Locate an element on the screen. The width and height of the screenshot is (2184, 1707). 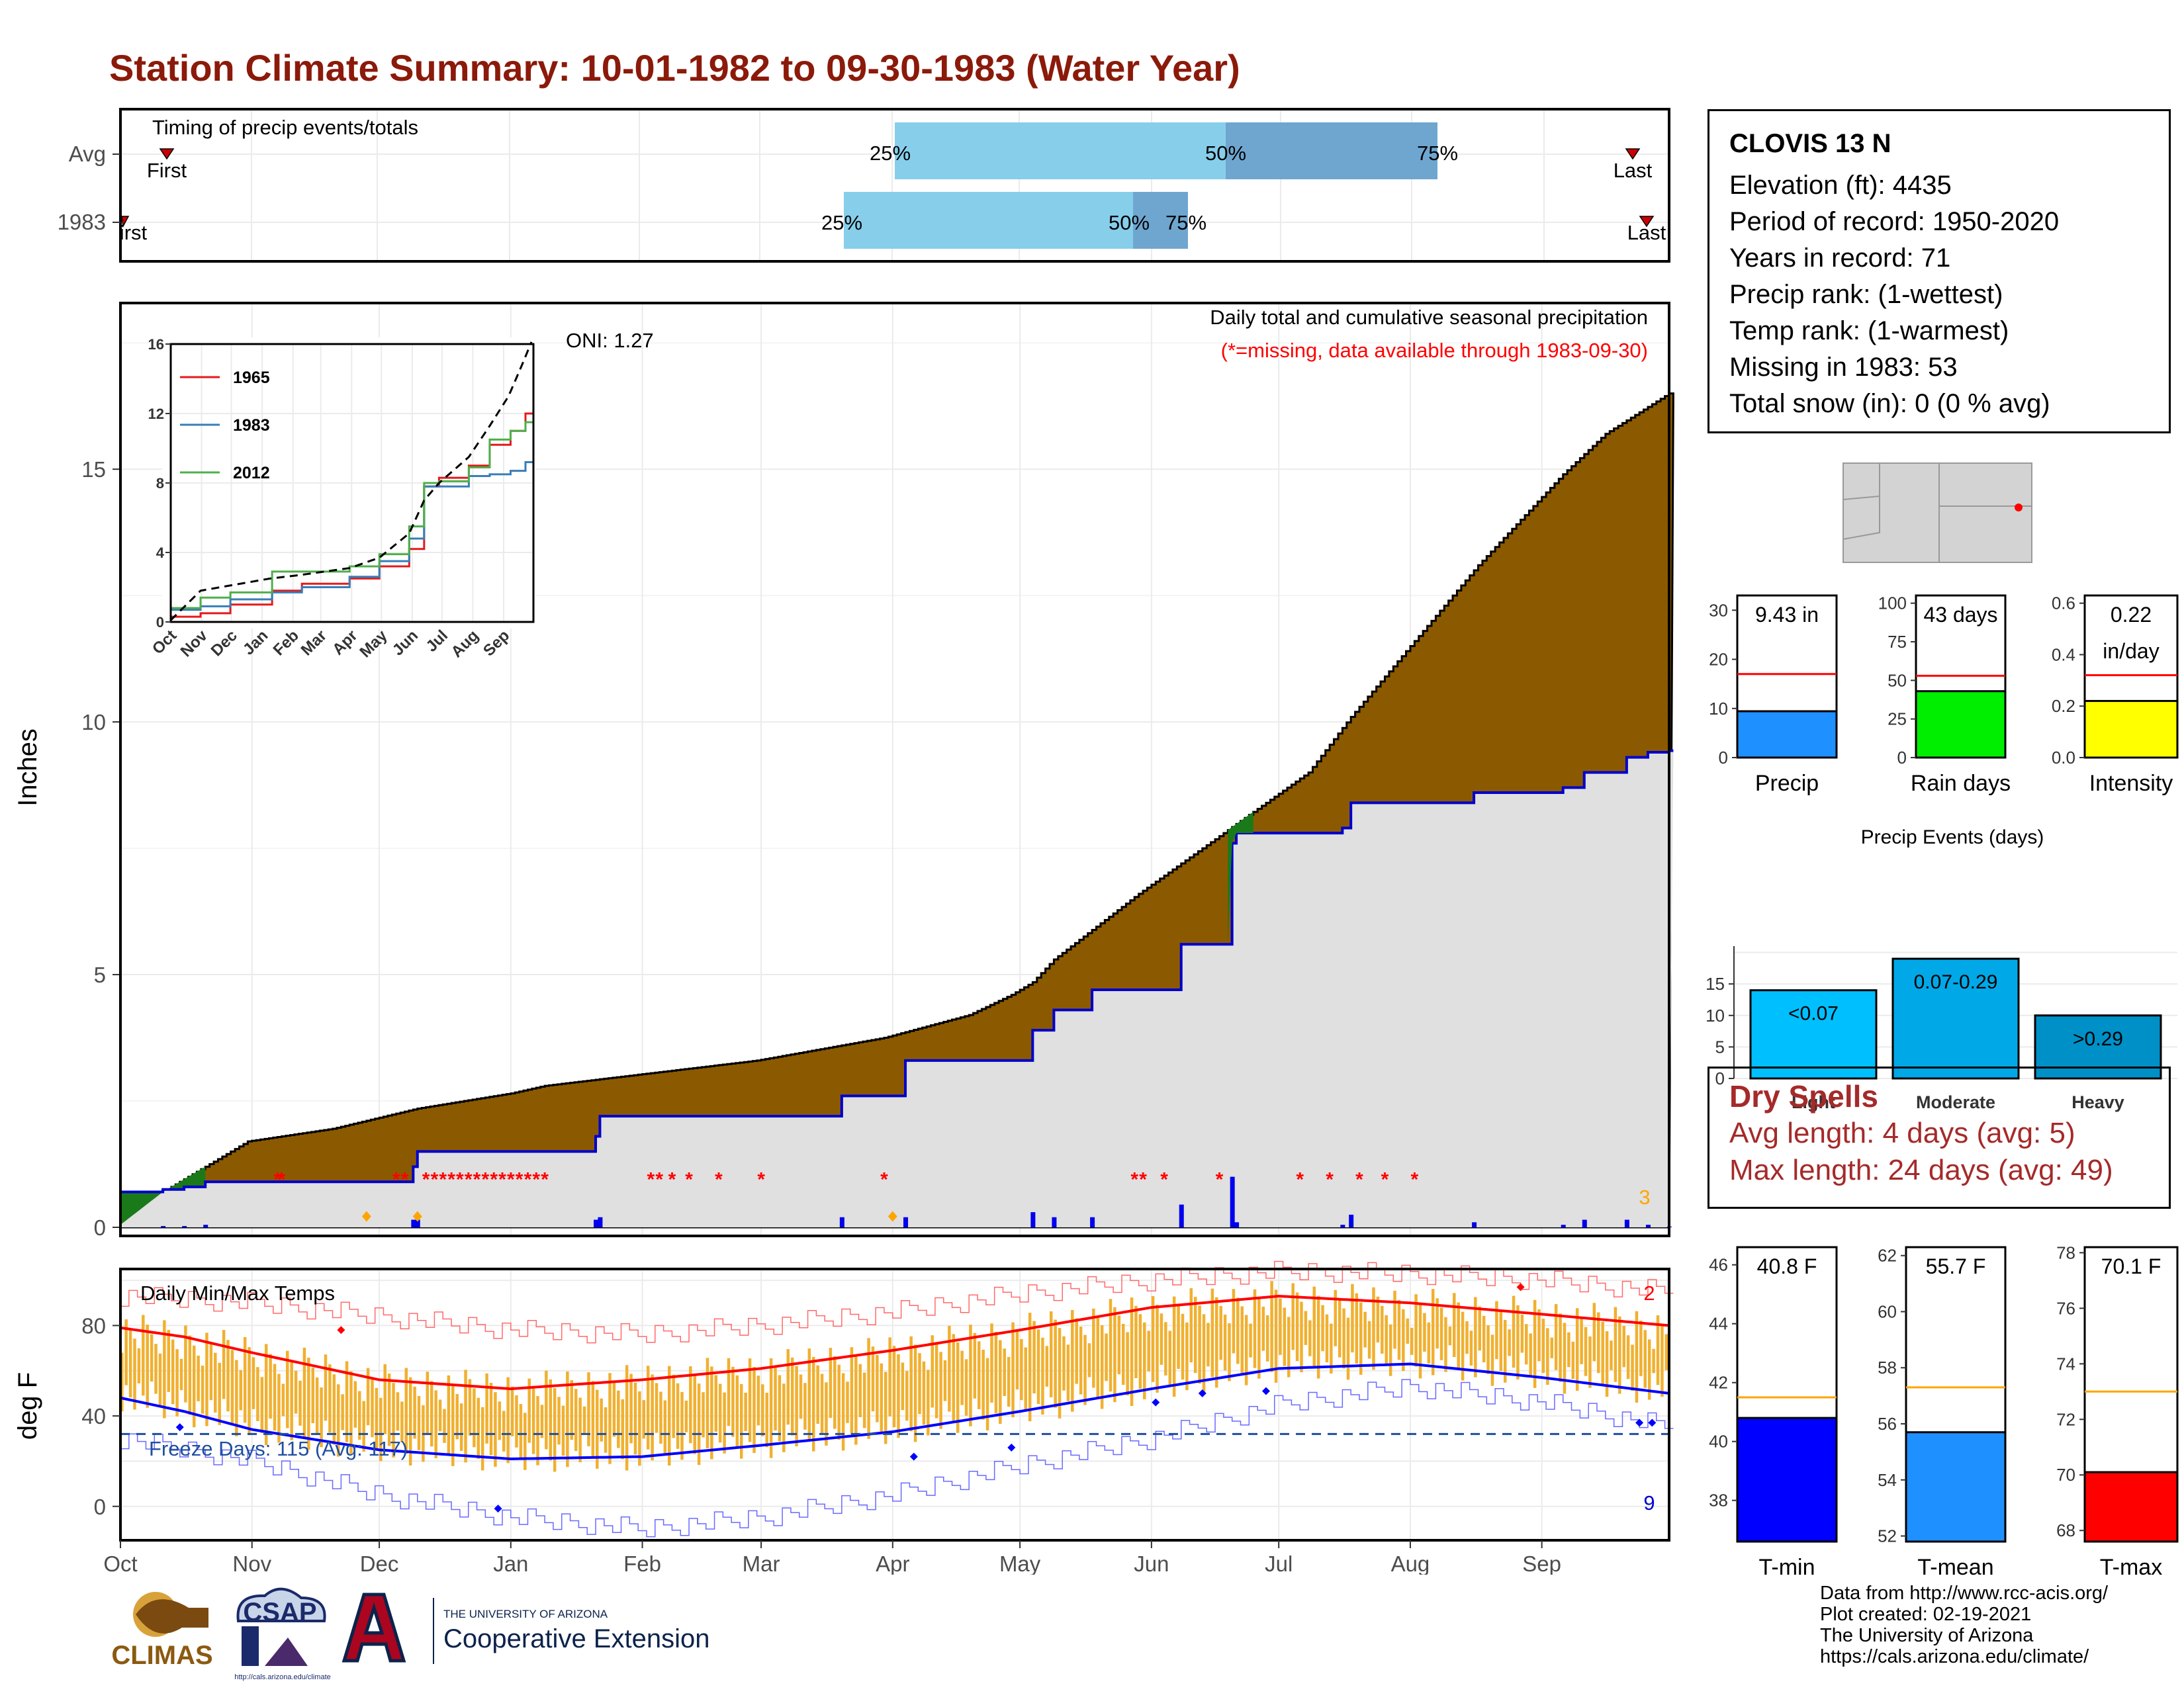
inset-xtick-label: May is located at coordinates (373, 644).